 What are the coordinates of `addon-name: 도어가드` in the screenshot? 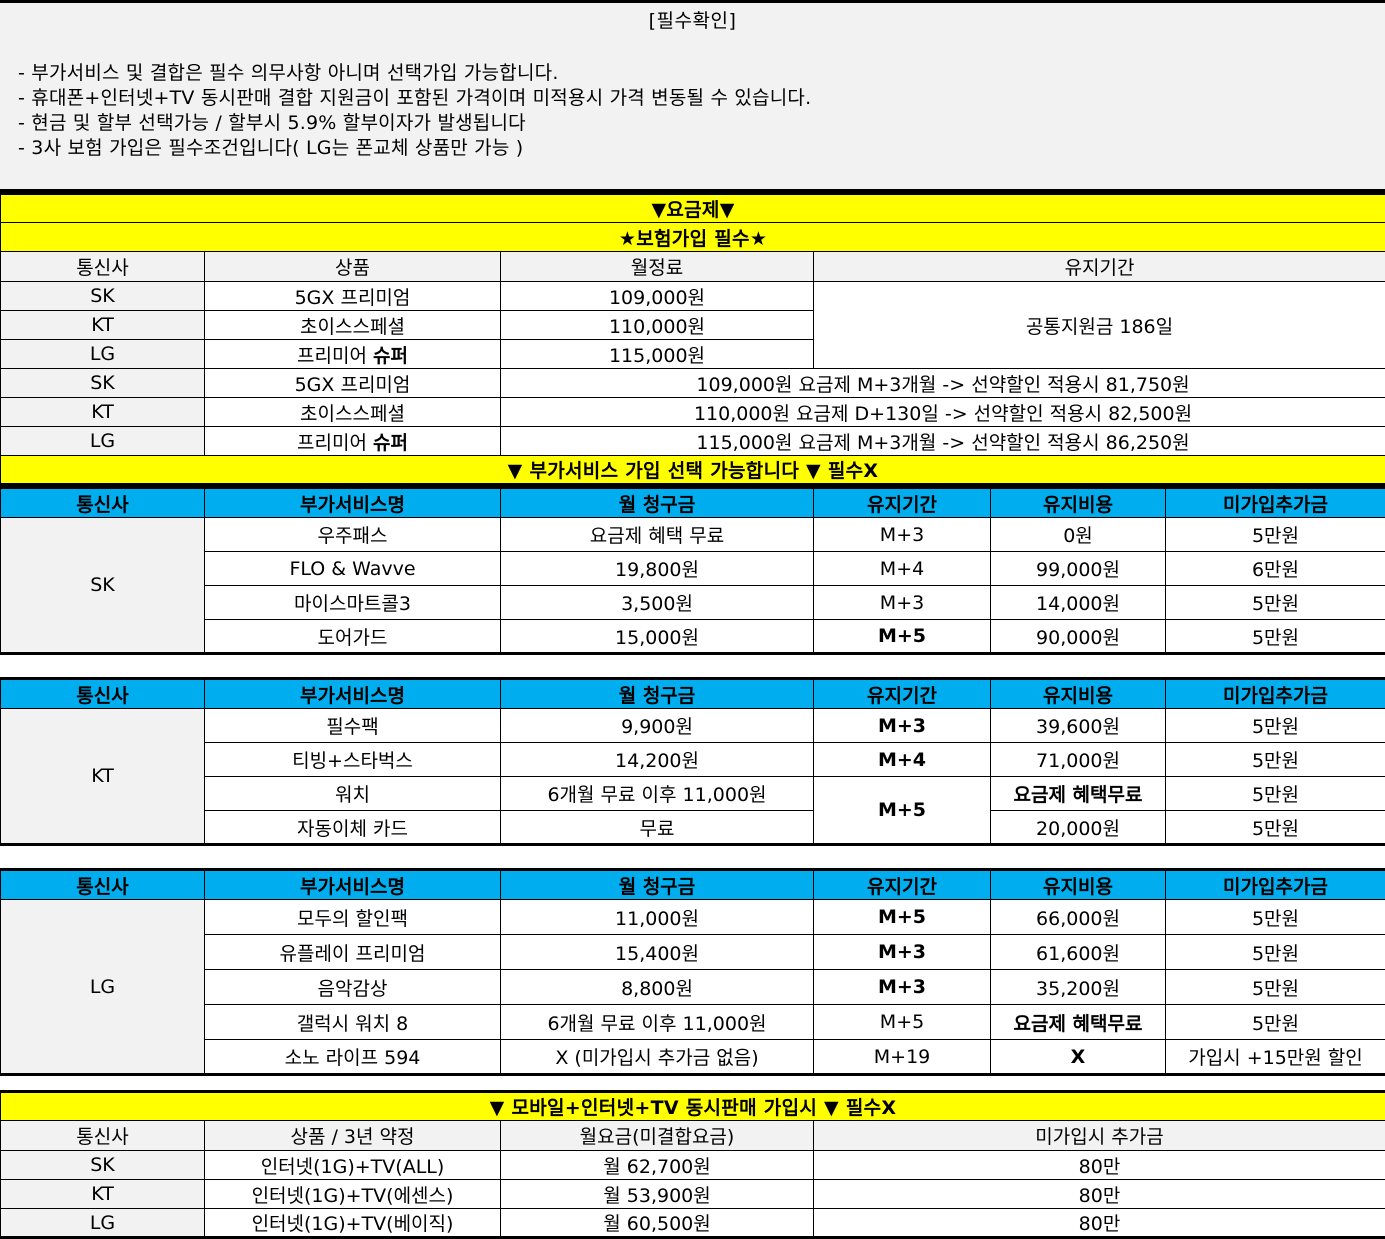 It's located at (353, 637).